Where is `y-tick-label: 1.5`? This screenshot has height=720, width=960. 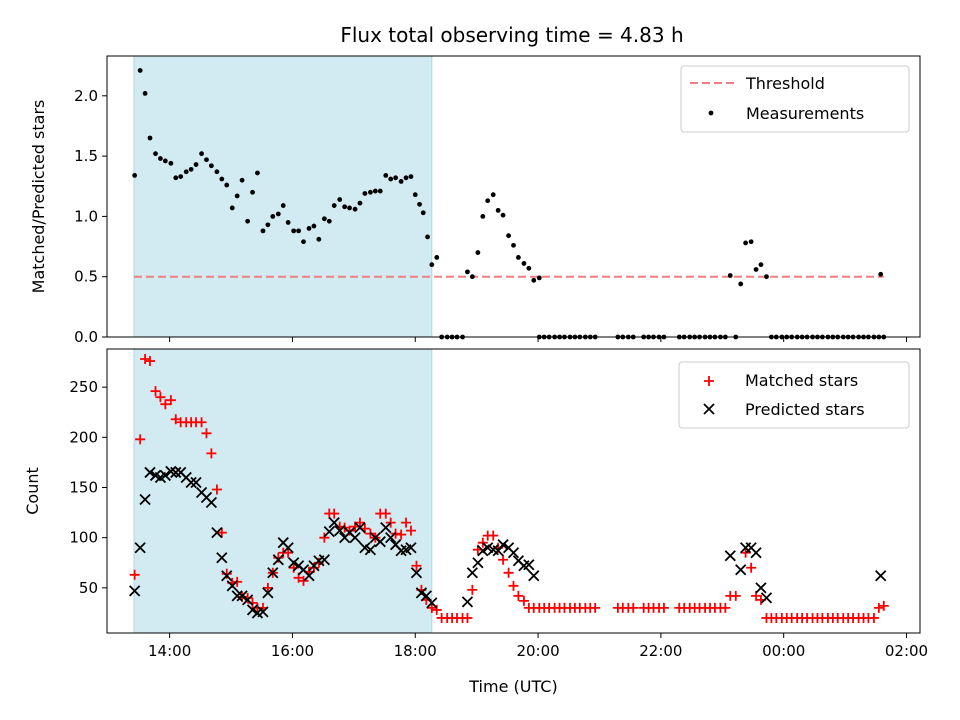
y-tick-label: 1.5 is located at coordinates (86, 156).